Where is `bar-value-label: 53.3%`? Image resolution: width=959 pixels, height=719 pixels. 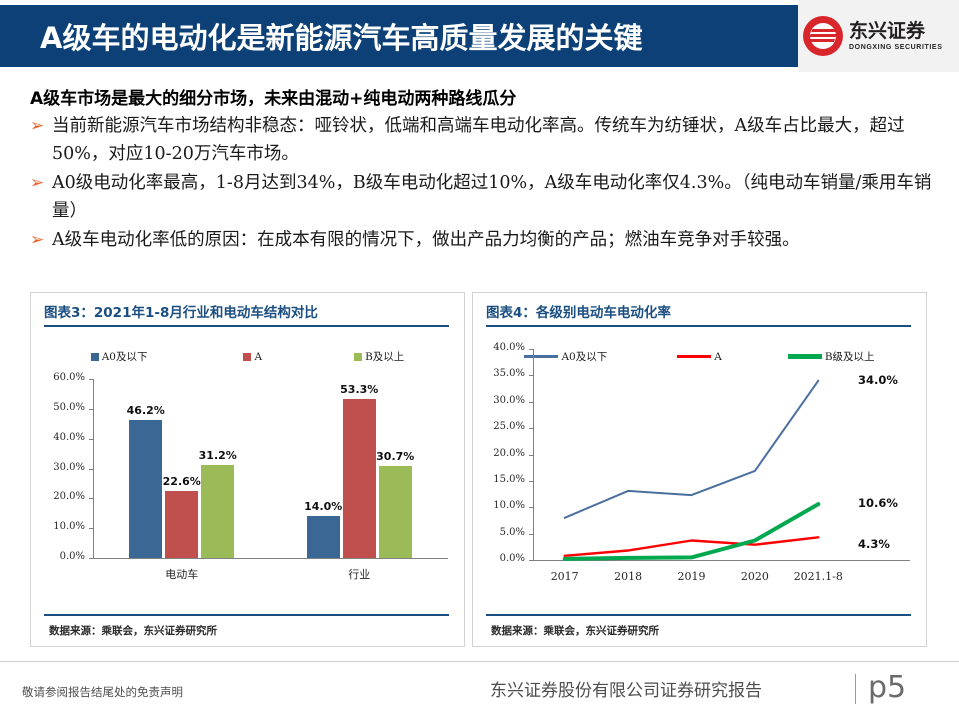
bar-value-label: 53.3% is located at coordinates (359, 389).